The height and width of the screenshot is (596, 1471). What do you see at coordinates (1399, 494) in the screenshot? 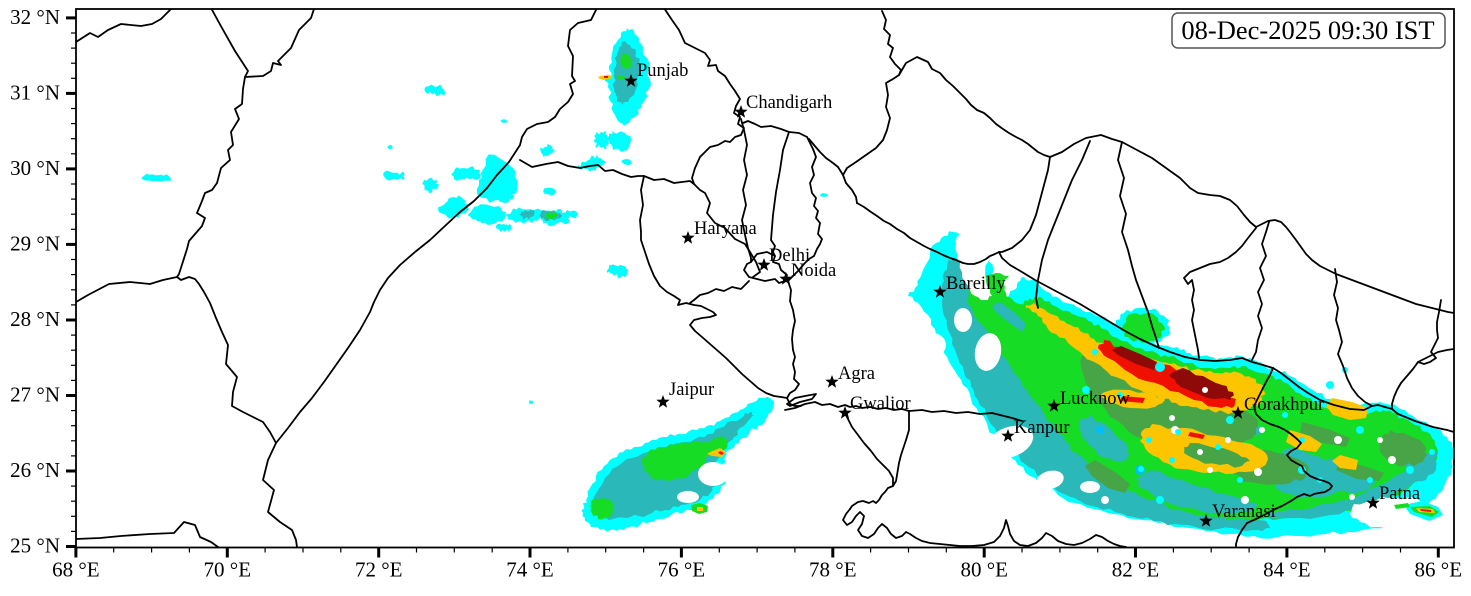
I see `svg-text: Patna` at bounding box center [1399, 494].